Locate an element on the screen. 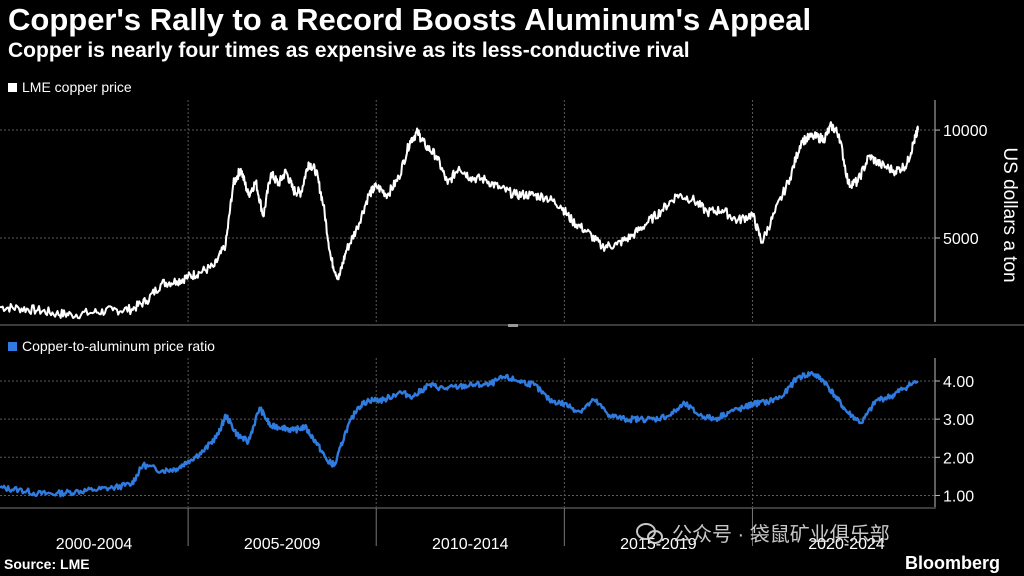 This screenshot has width=1024, height=576. ratio-legend-swatch is located at coordinates (12, 346).